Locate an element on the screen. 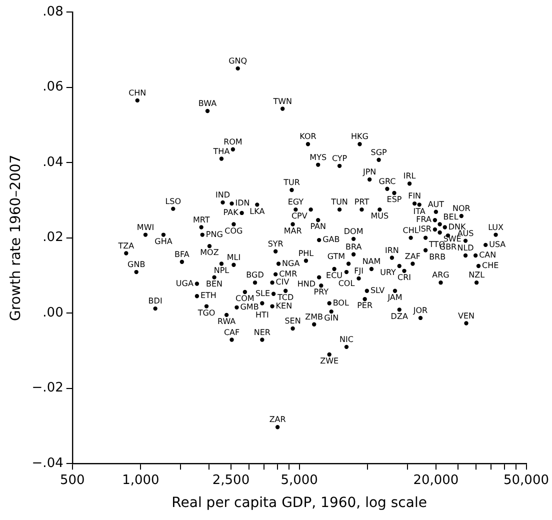 This screenshot has width=552, height=520. data-label: NGA is located at coordinates (291, 263).